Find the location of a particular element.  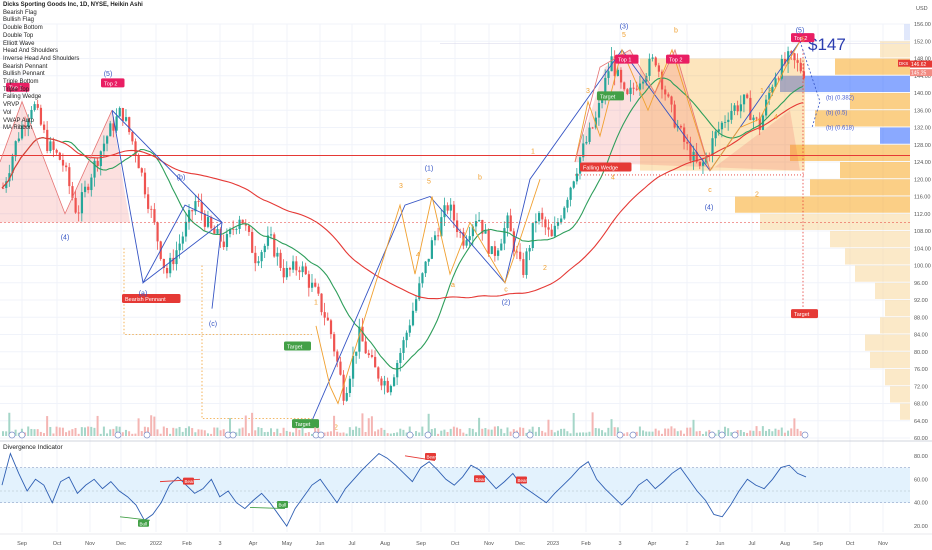

time-axis-tick: 2023 is located at coordinates (553, 544).